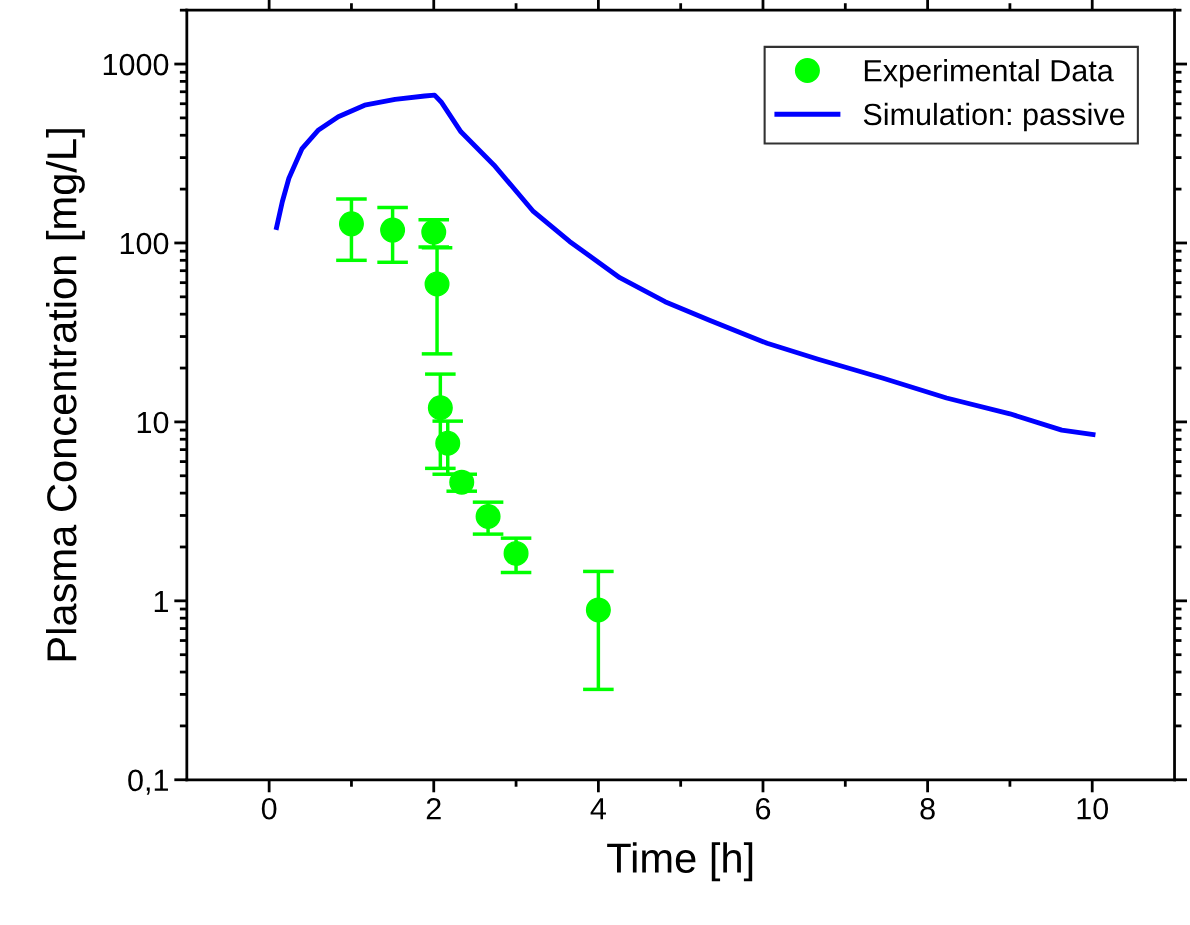  Describe the element at coordinates (433, 808) in the screenshot. I see `x-tick-label: 2` at that location.